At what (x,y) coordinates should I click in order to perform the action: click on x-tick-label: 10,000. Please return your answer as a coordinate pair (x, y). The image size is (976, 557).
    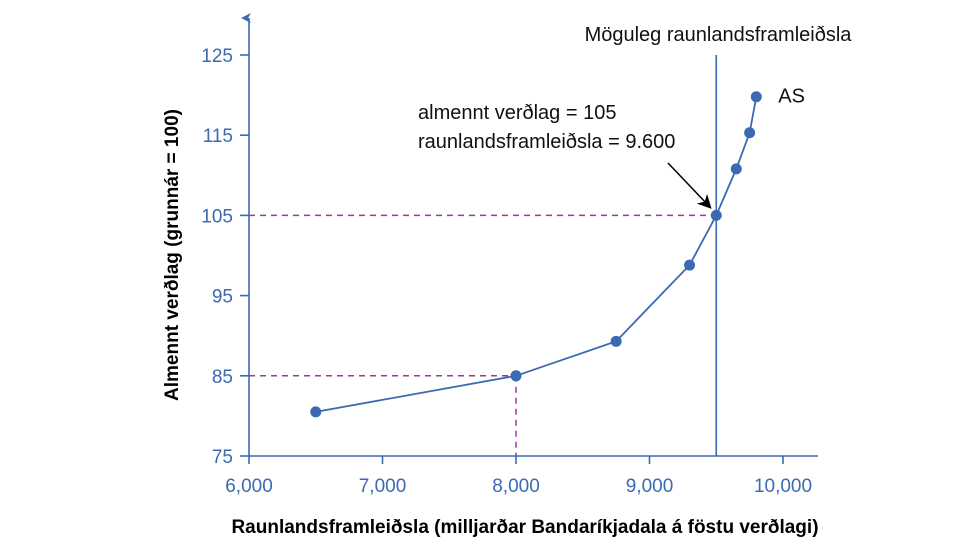
    Looking at the image, I should click on (783, 486).